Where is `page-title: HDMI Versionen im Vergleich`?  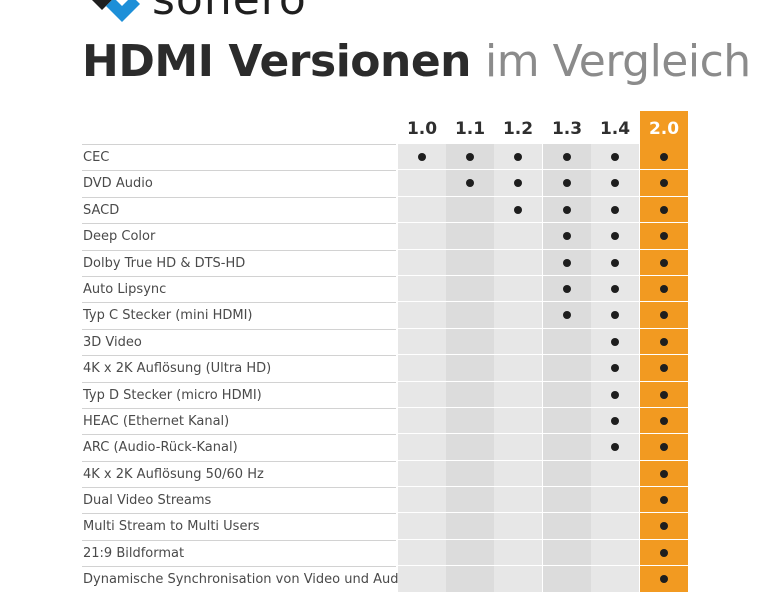
page-title: HDMI Versionen im Vergleich is located at coordinates (416, 62).